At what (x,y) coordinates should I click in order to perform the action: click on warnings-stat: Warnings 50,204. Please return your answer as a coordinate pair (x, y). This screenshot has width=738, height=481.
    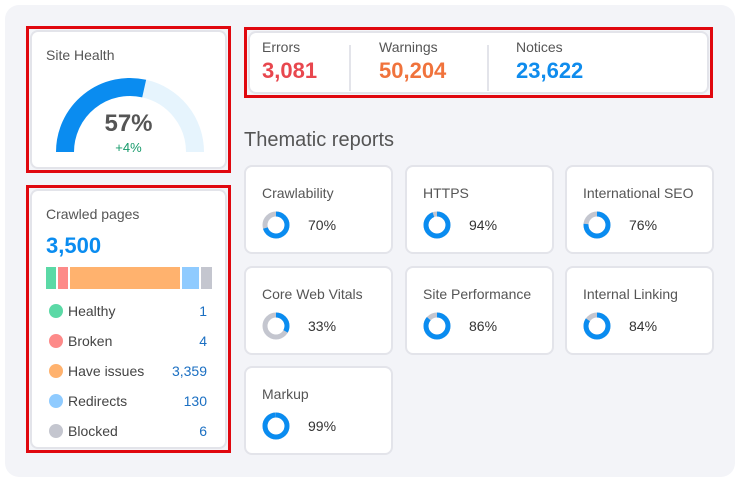
    Looking at the image, I should click on (412, 61).